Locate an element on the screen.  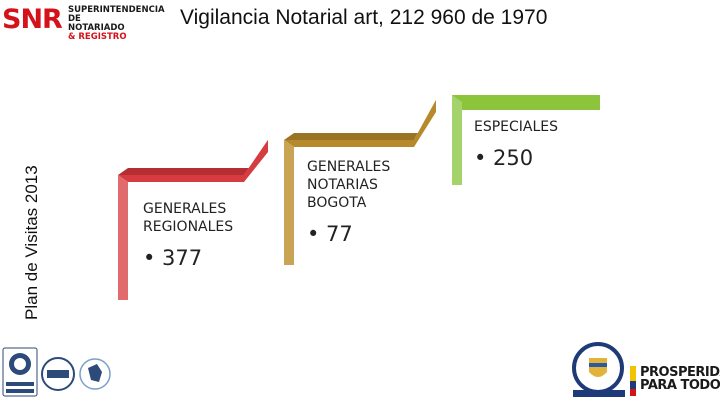
segment-regionales: GENERALES REGIONALES • 377 is located at coordinates (188, 235).